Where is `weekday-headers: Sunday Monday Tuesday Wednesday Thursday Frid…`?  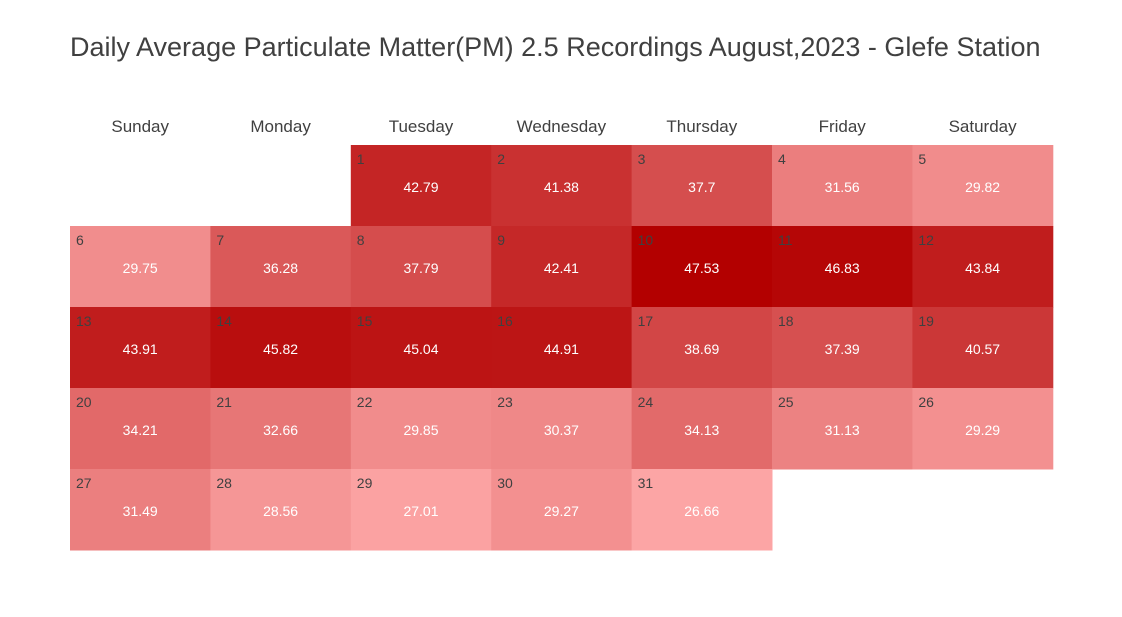
weekday-headers: Sunday Monday Tuesday Wednesday Thursday Frid… is located at coordinates (564, 126).